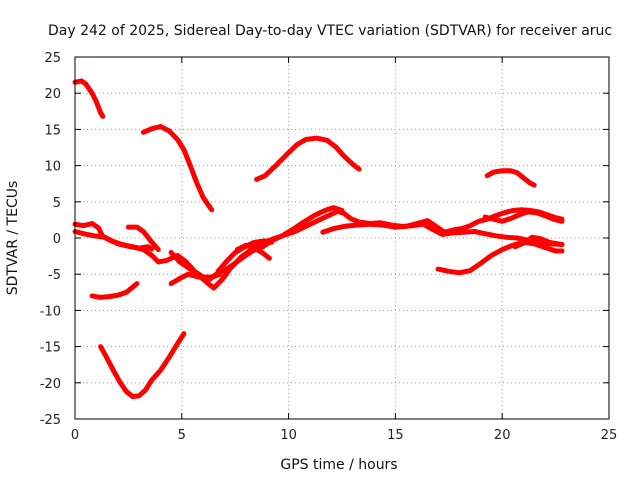 The image size is (640, 480). Describe the element at coordinates (395, 435) in the screenshot. I see `x-tick-label: 15` at that location.